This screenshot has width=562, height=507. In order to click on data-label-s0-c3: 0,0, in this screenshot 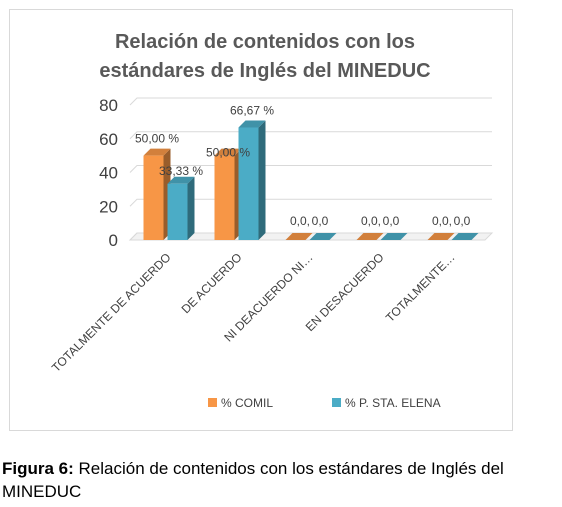, I will do `click(371, 221)`.